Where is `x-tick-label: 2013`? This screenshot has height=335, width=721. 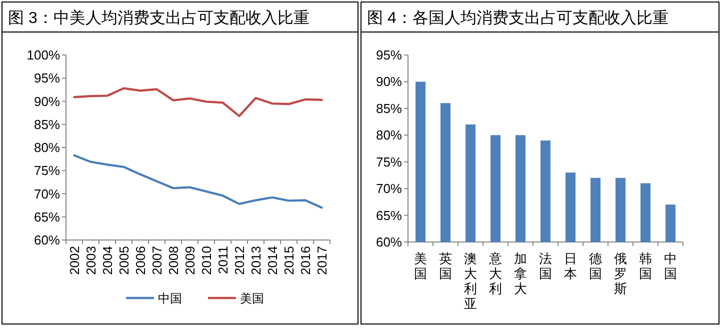 x-tick-label: 2013 is located at coordinates (256, 260).